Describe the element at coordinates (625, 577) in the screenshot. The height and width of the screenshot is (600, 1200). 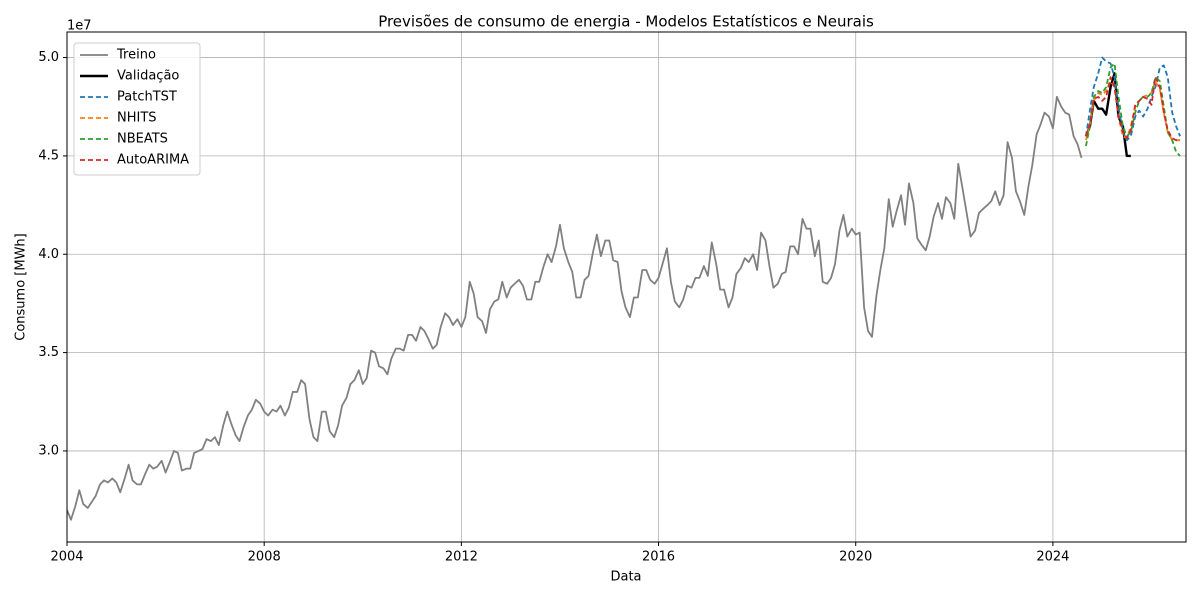
I see `x-axis-label: Data` at that location.